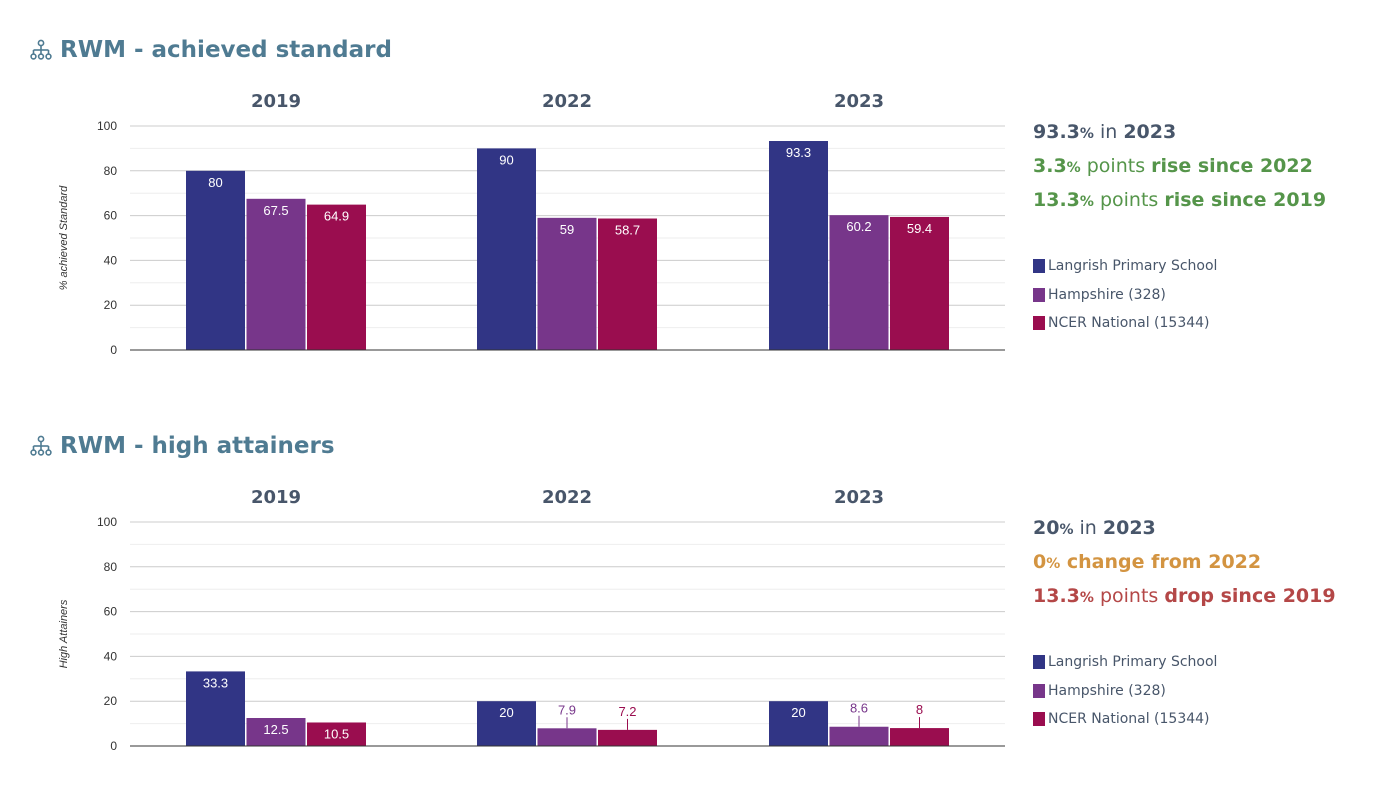  I want to click on summary-num: 20, so click(1046, 528).